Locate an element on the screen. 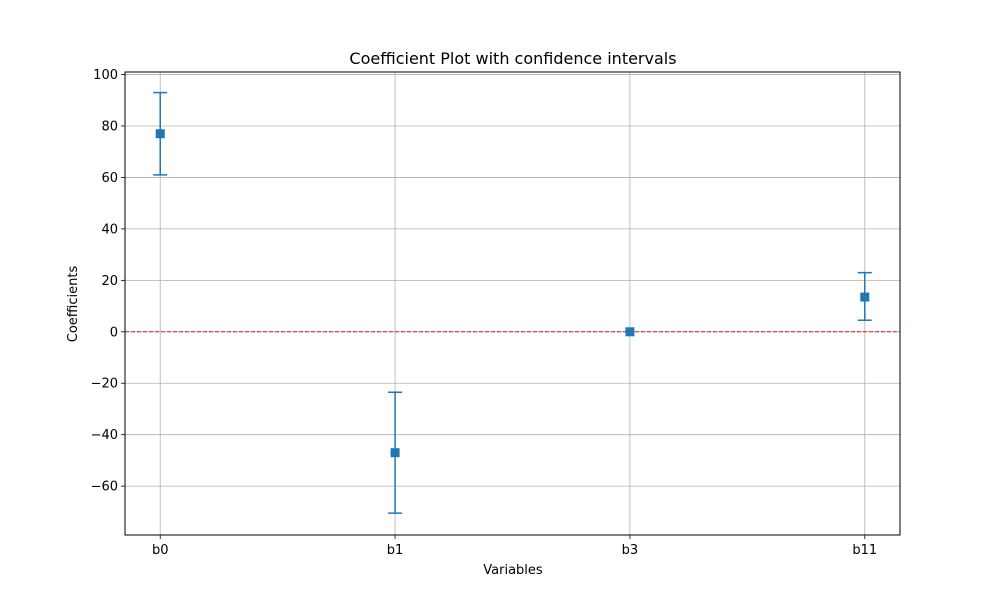 The height and width of the screenshot is (604, 1000). coefficient-b3 is located at coordinates (630, 332).